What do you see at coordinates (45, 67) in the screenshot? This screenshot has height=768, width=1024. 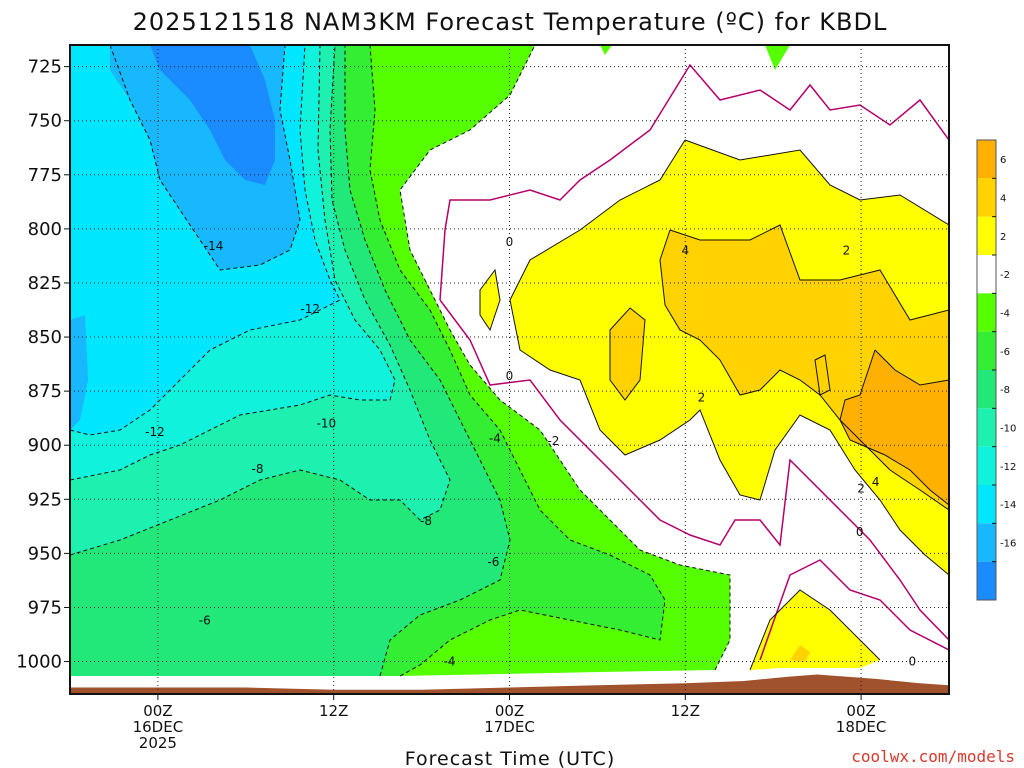 I see `y-tick-label: 725` at bounding box center [45, 67].